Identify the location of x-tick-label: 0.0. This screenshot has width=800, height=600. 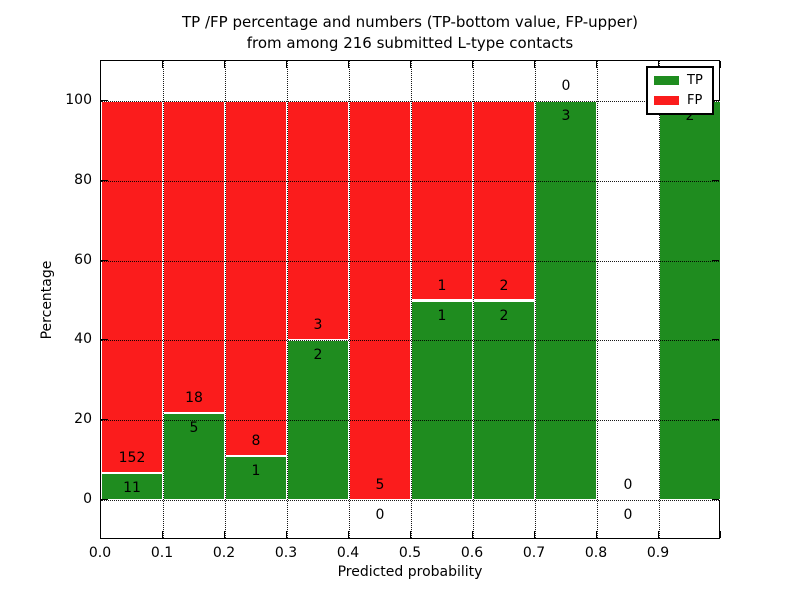
(100, 553).